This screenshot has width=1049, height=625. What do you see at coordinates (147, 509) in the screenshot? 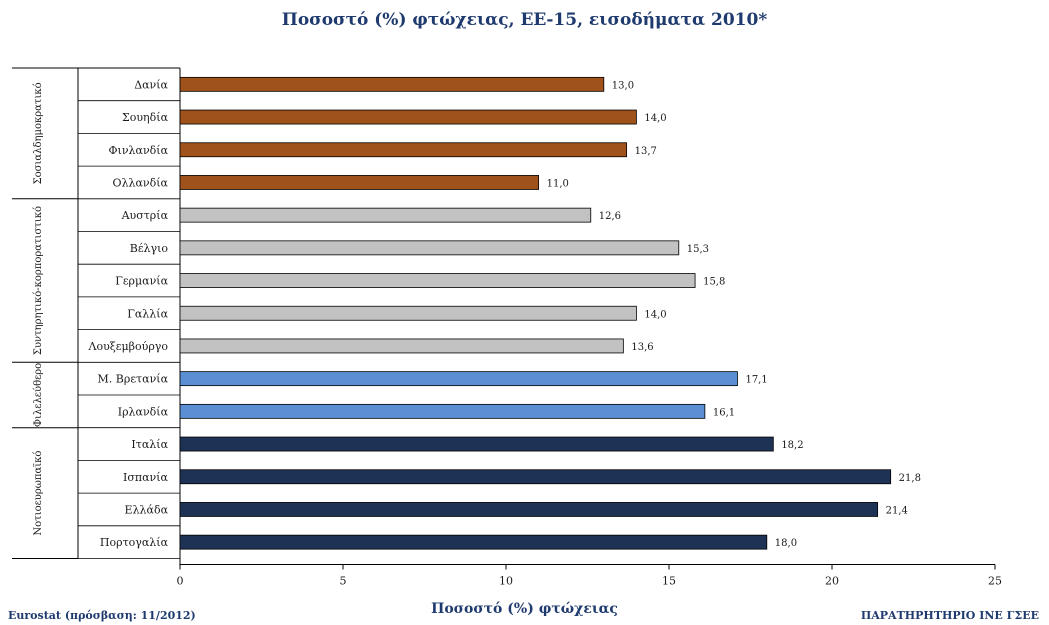
I see `category-label: Ελλάδα` at bounding box center [147, 509].